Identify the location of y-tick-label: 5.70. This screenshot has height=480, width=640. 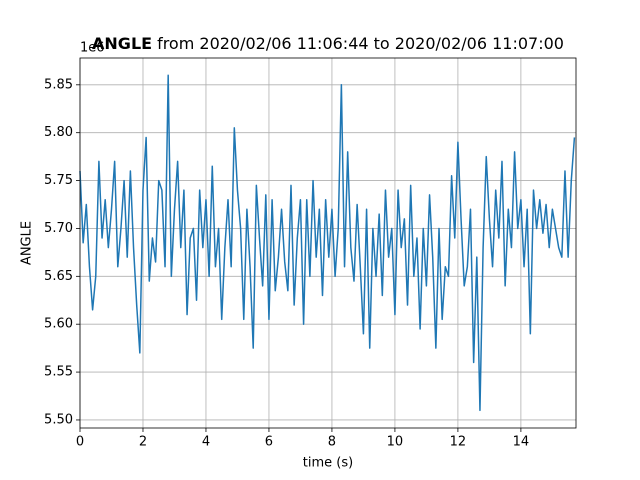
(58, 228).